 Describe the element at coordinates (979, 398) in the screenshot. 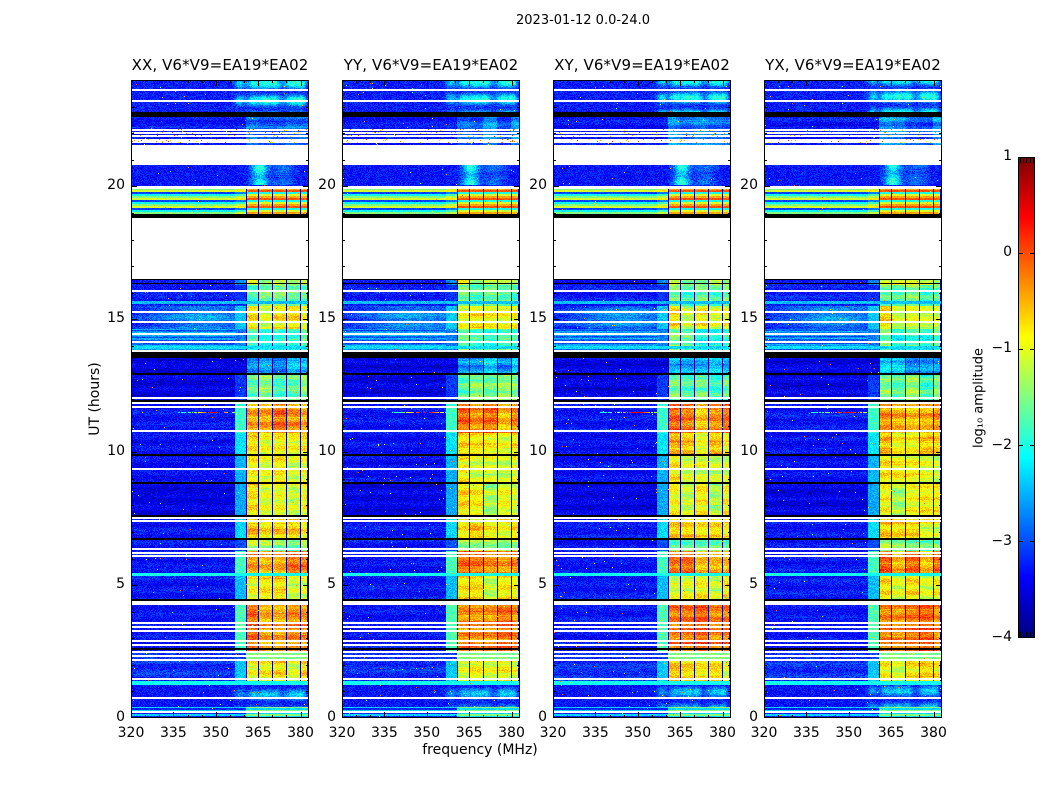

I see `colorbar-label: log₁₀ amplitude` at that location.